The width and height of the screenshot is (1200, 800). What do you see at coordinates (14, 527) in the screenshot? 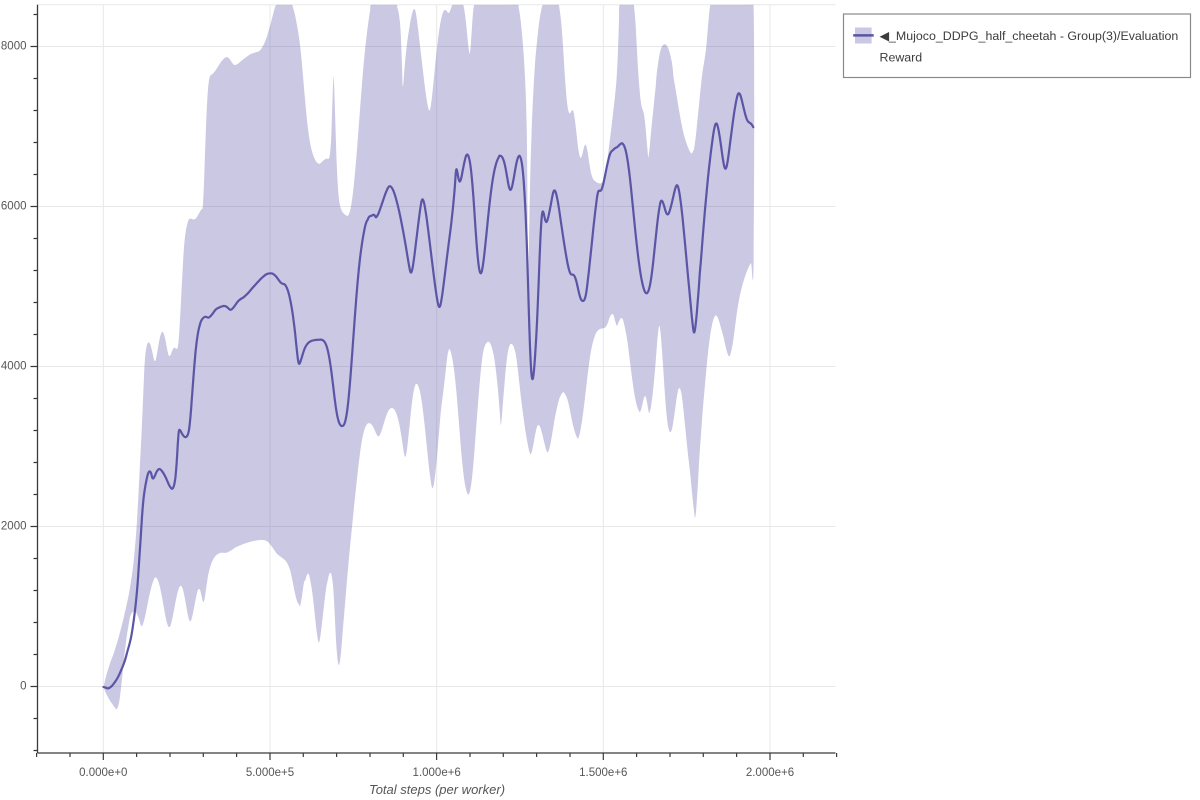
I see `svg-text: 2000` at bounding box center [14, 527].